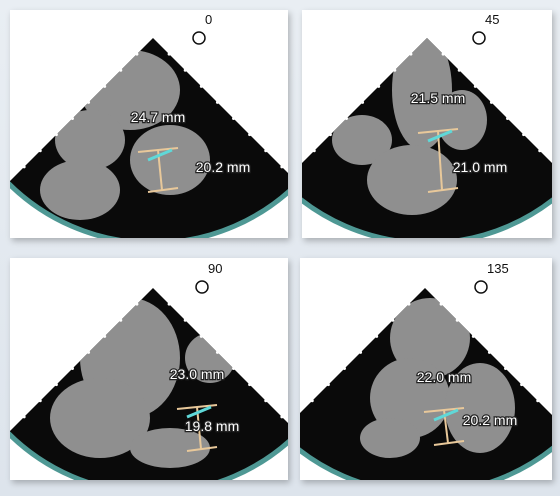 The height and width of the screenshot is (496, 560). Describe the element at coordinates (498, 268) in the screenshot. I see `angle-label: 135` at that location.